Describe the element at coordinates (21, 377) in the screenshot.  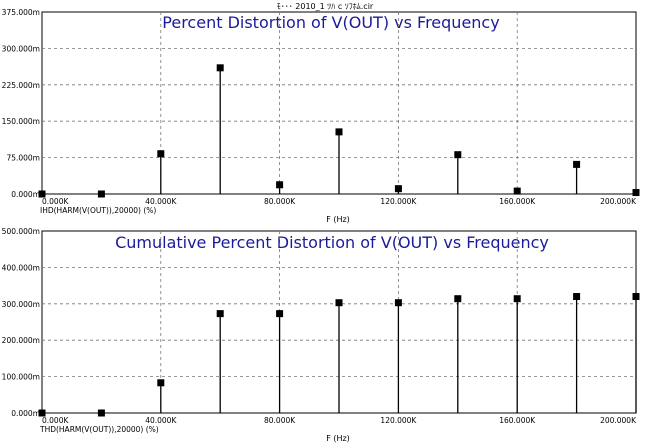
I see `y-tick-label: 100.000m` at that location.